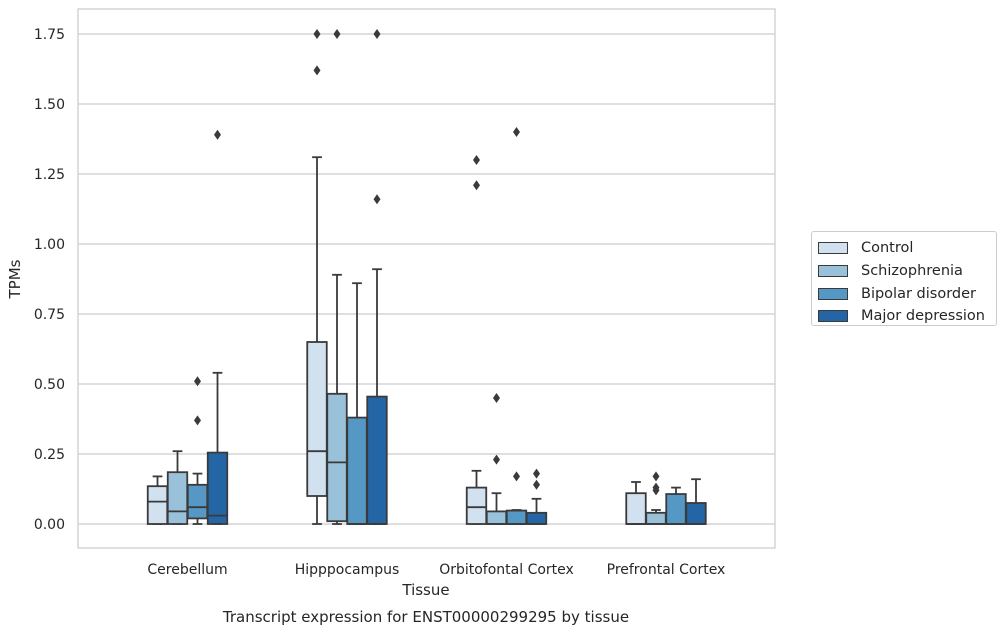 The width and height of the screenshot is (1007, 634). What do you see at coordinates (923, 316) in the screenshot?
I see `legend-label: Major depression` at bounding box center [923, 316].